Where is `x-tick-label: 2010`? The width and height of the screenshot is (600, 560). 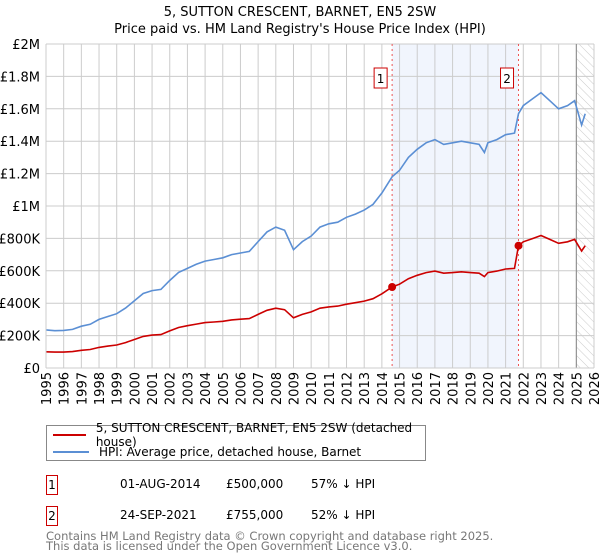 x-tick-label: 2010 is located at coordinates (312, 388).